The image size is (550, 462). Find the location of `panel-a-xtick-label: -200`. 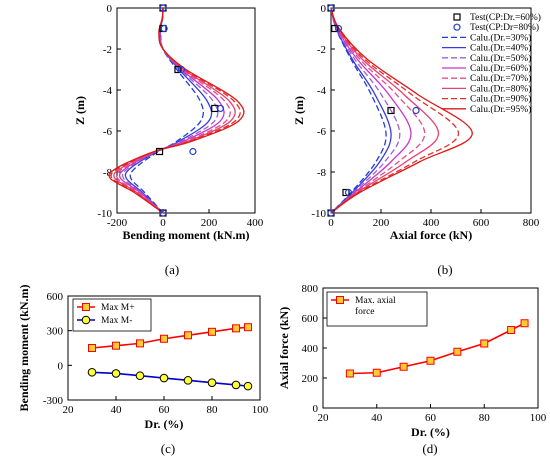

panel-a-xtick-label: -200 is located at coordinates (117, 223).